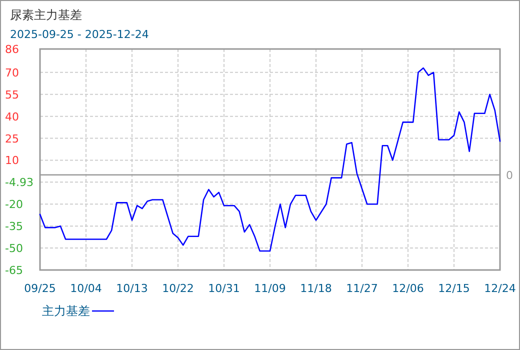 The height and width of the screenshot is (350, 520). What do you see at coordinates (270, 288) in the screenshot?
I see `x-tick-label: 11/09` at bounding box center [270, 288].